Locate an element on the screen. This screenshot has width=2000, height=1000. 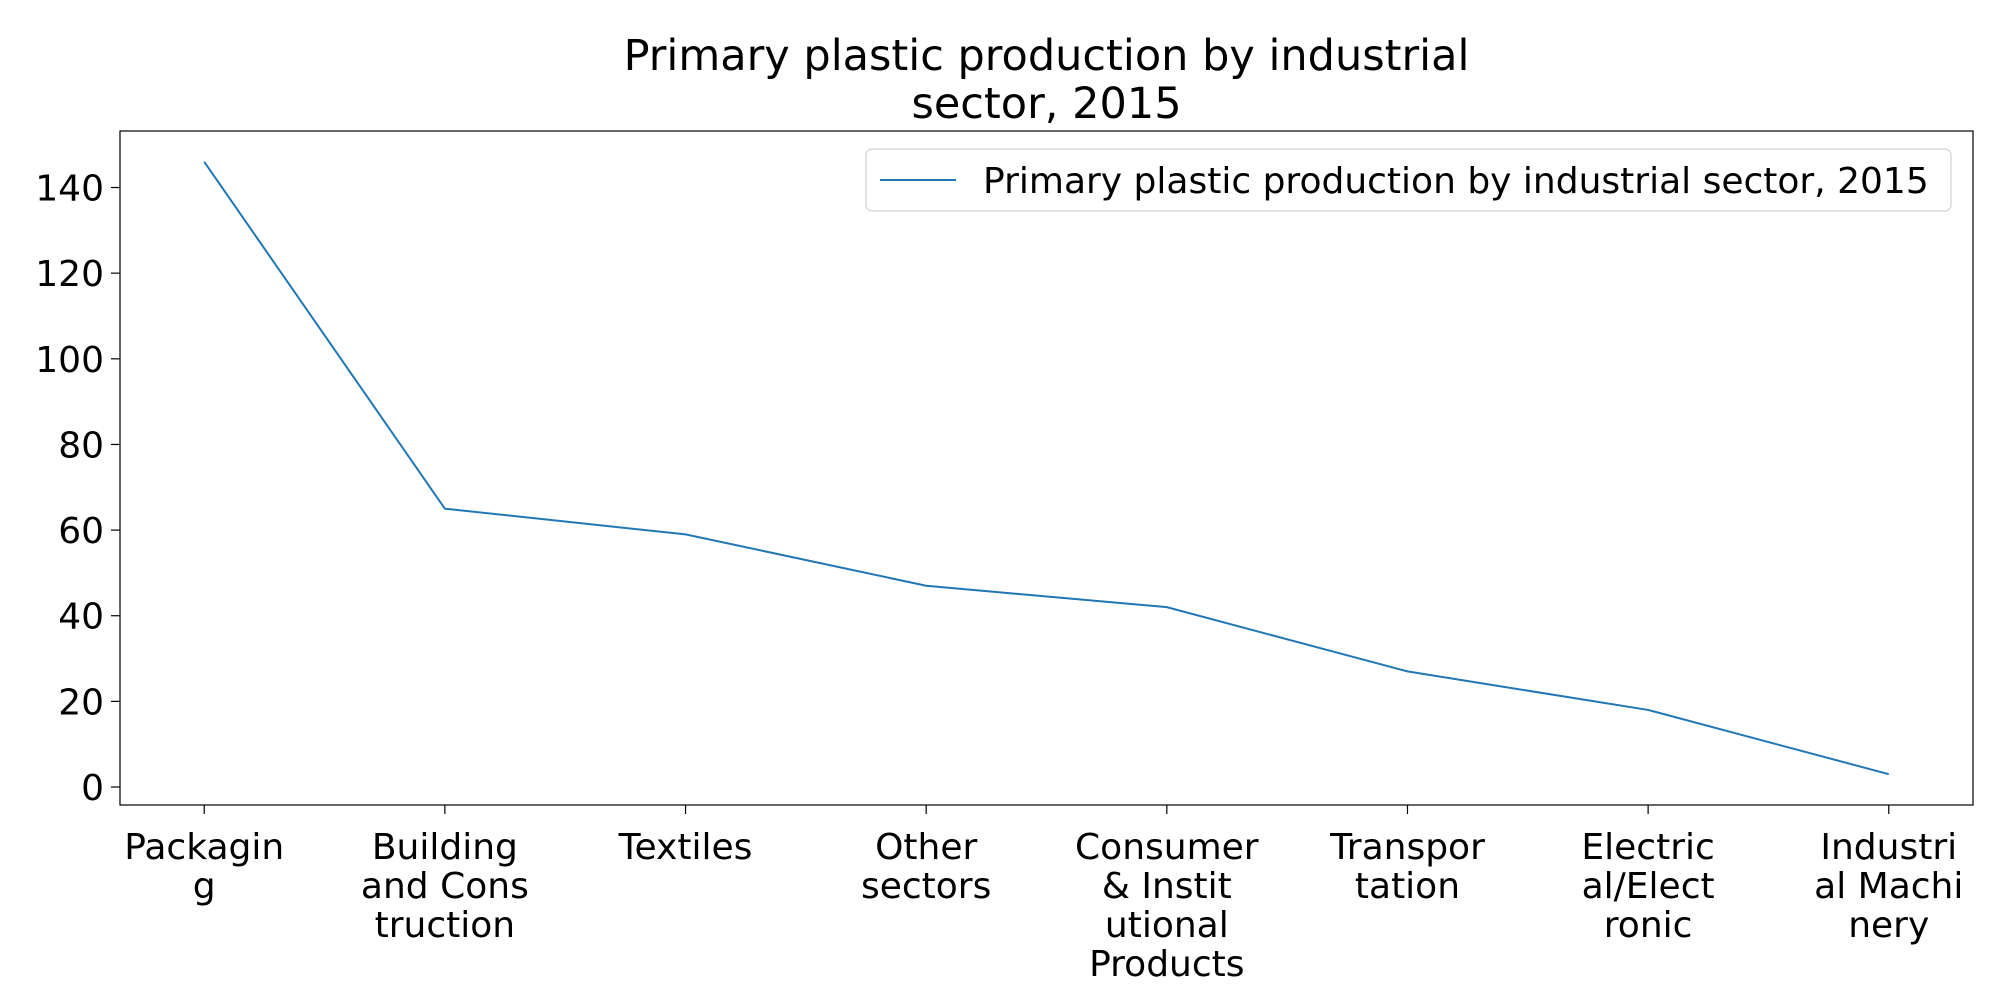
x-tick-label: truction is located at coordinates (445, 925).